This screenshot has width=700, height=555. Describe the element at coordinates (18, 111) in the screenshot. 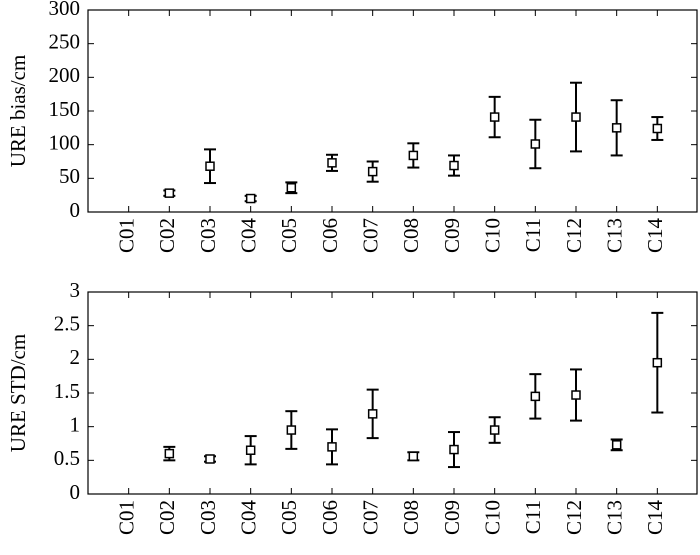

I see `y-axis-label: URE bias/cm` at that location.